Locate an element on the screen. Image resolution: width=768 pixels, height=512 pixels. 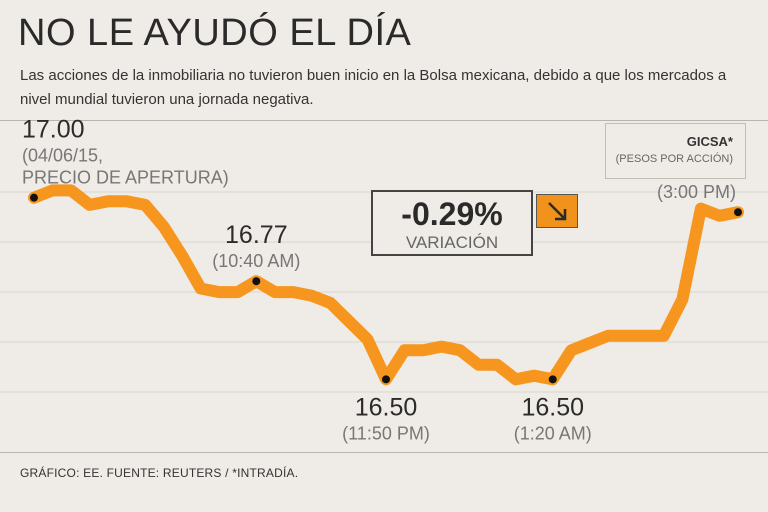
data-label-time: (10:40 AM) is located at coordinates (256, 261).